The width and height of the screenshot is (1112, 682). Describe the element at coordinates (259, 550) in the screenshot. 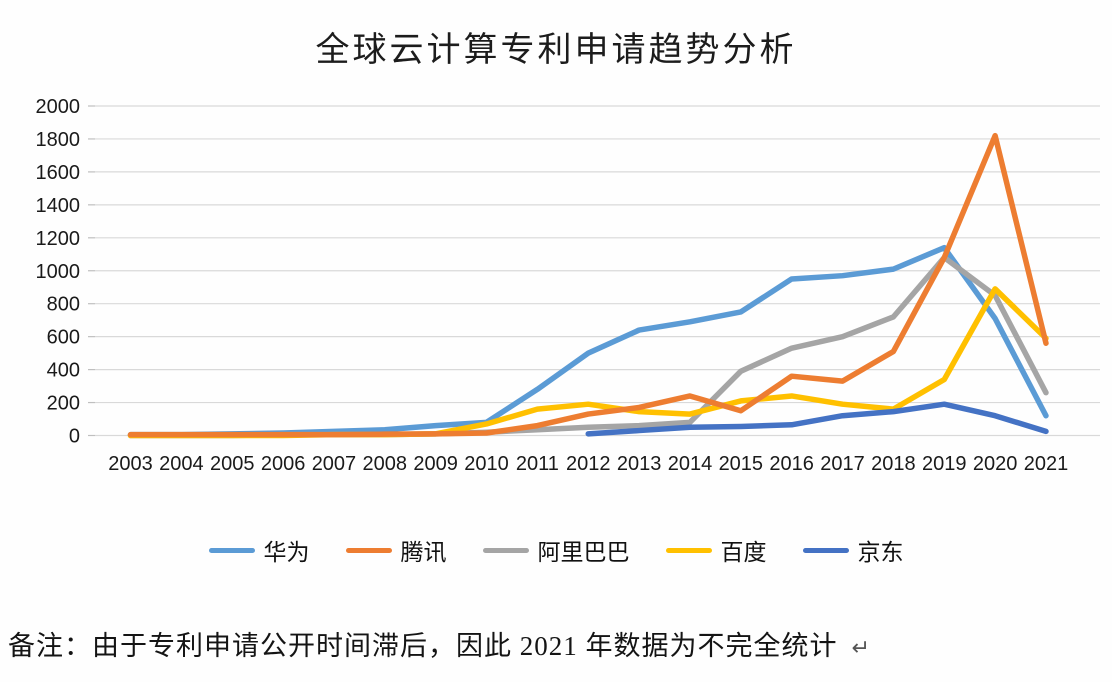

I see `legend-item-华为: 华为` at that location.